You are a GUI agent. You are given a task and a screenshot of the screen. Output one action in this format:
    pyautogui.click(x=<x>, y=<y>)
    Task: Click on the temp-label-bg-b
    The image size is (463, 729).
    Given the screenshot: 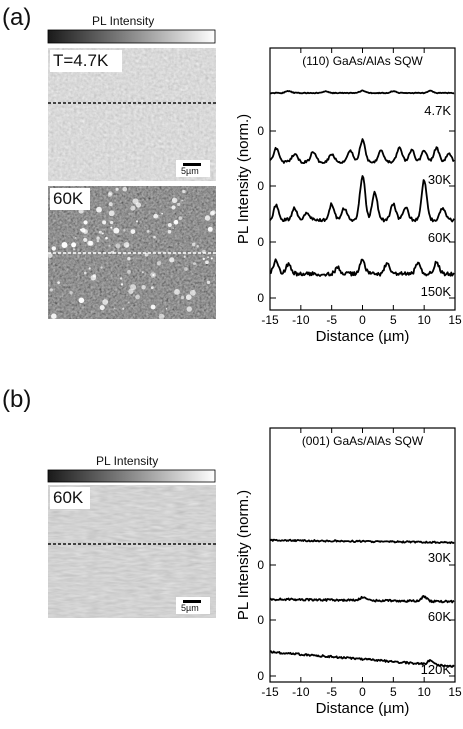 What is the action you would take?
    pyautogui.click(x=70, y=498)
    